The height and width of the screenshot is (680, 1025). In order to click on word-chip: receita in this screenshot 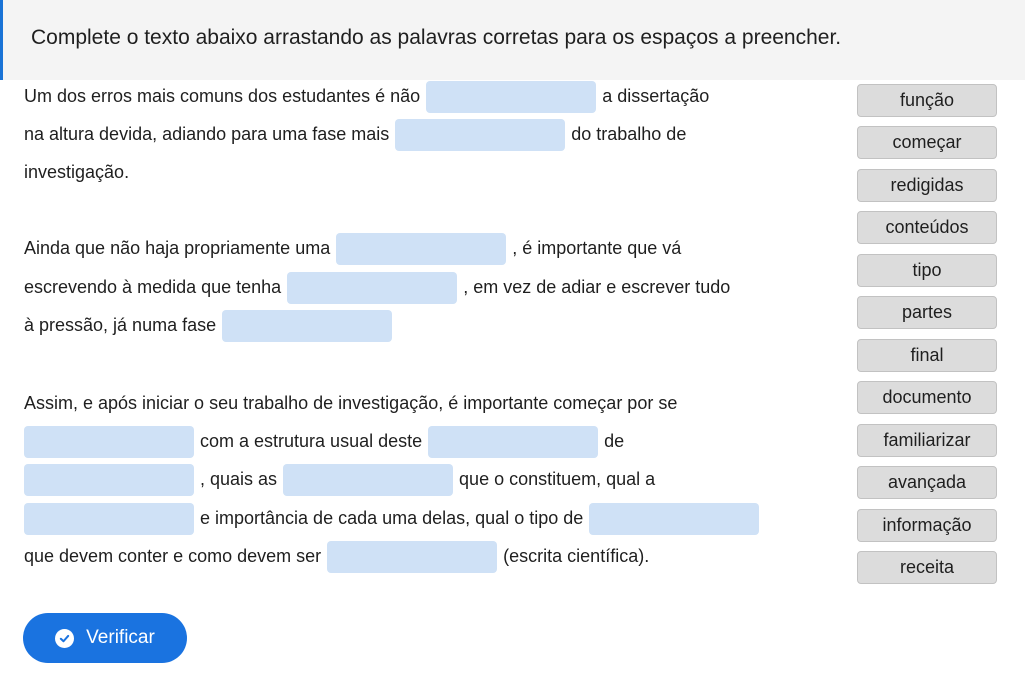, I will do `click(927, 567)`.